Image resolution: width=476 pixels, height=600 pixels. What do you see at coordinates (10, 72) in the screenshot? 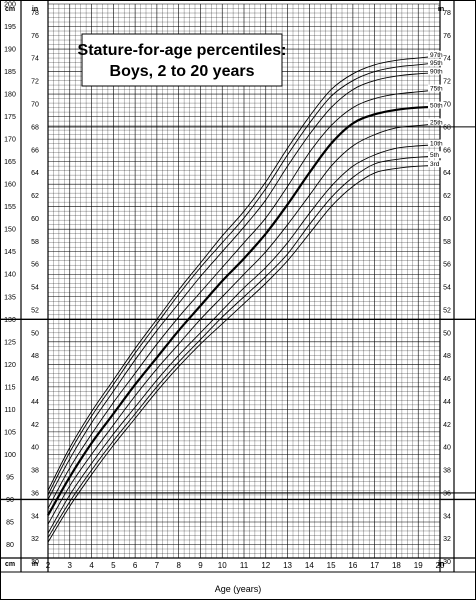
I see `cm-tick-label: 185` at bounding box center [10, 72].